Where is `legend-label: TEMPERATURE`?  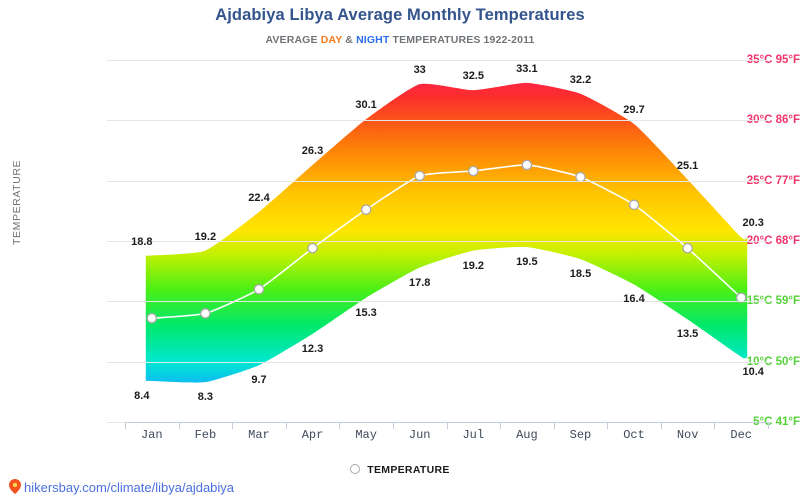
legend-label: TEMPERATURE is located at coordinates (408, 470).